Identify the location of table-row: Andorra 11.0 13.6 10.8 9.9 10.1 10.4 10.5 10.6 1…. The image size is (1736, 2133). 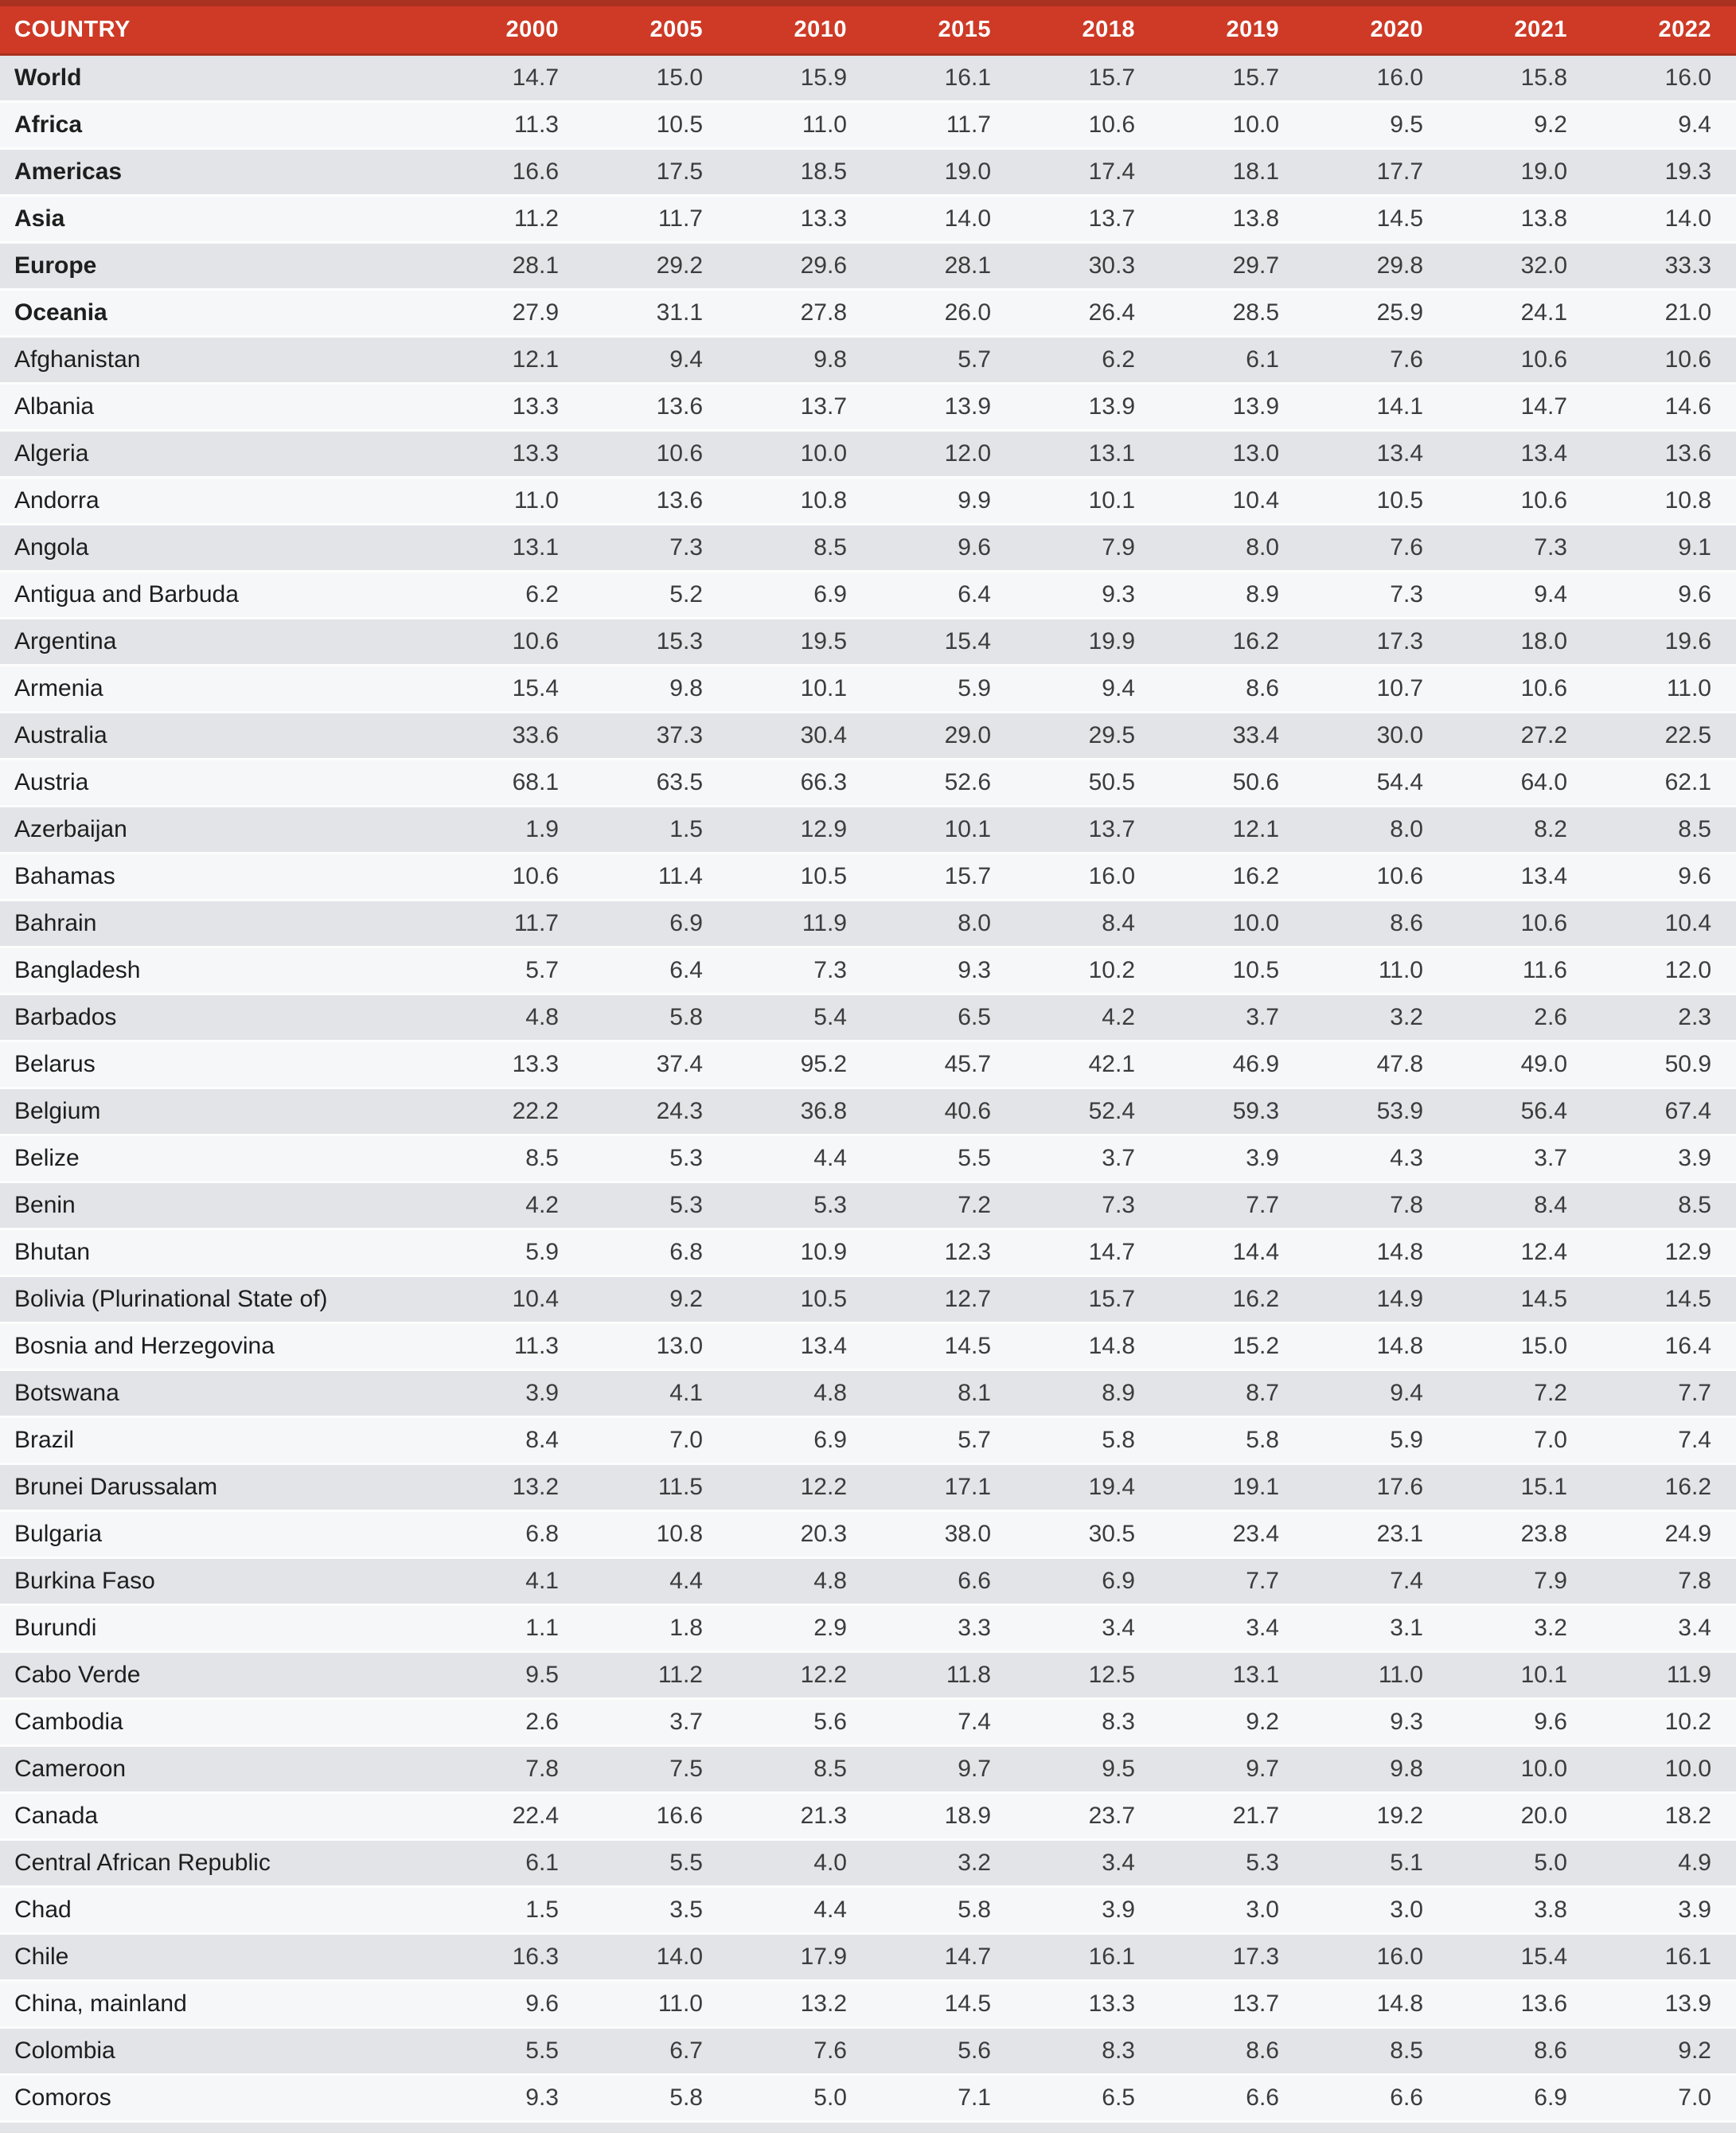
(868, 502).